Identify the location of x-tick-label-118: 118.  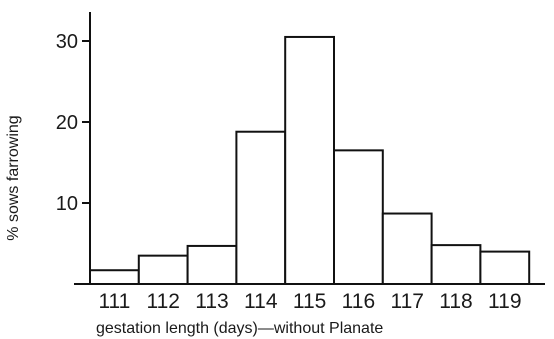
(455, 301).